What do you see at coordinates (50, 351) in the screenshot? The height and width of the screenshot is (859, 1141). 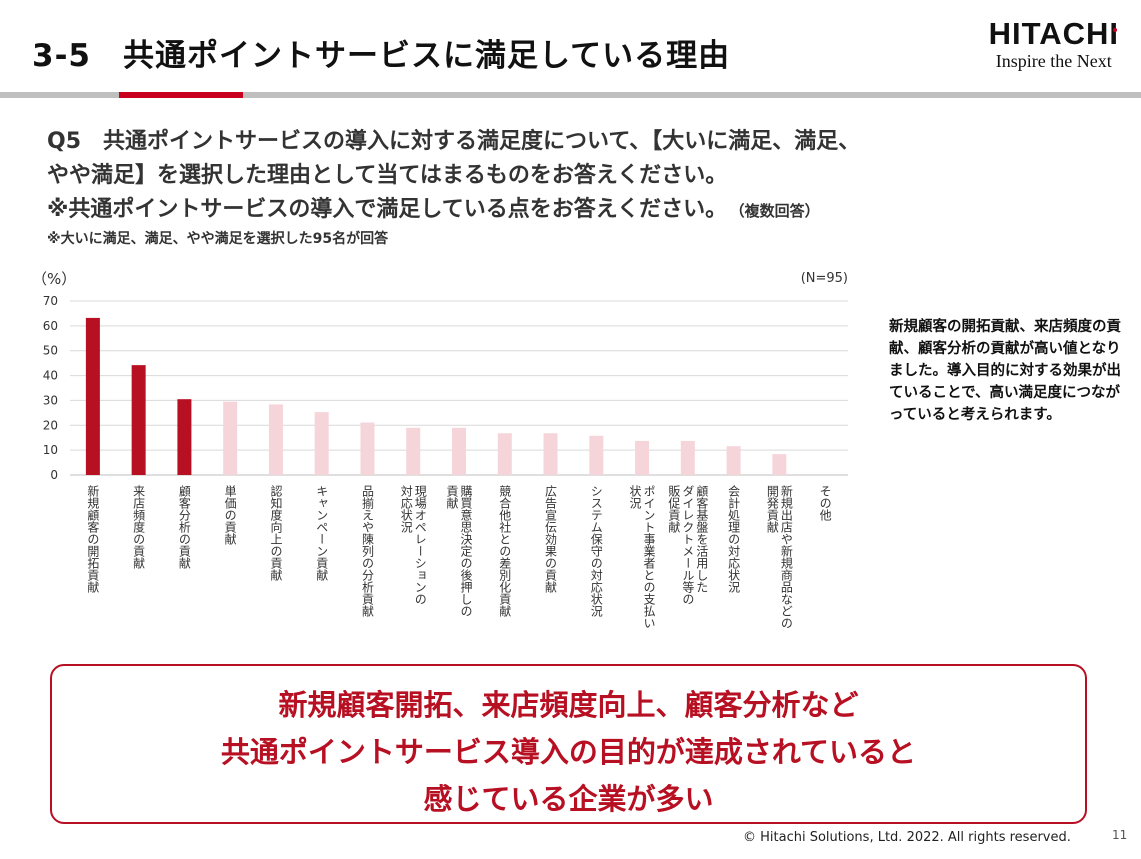 I see `y-tick-label: 50` at bounding box center [50, 351].